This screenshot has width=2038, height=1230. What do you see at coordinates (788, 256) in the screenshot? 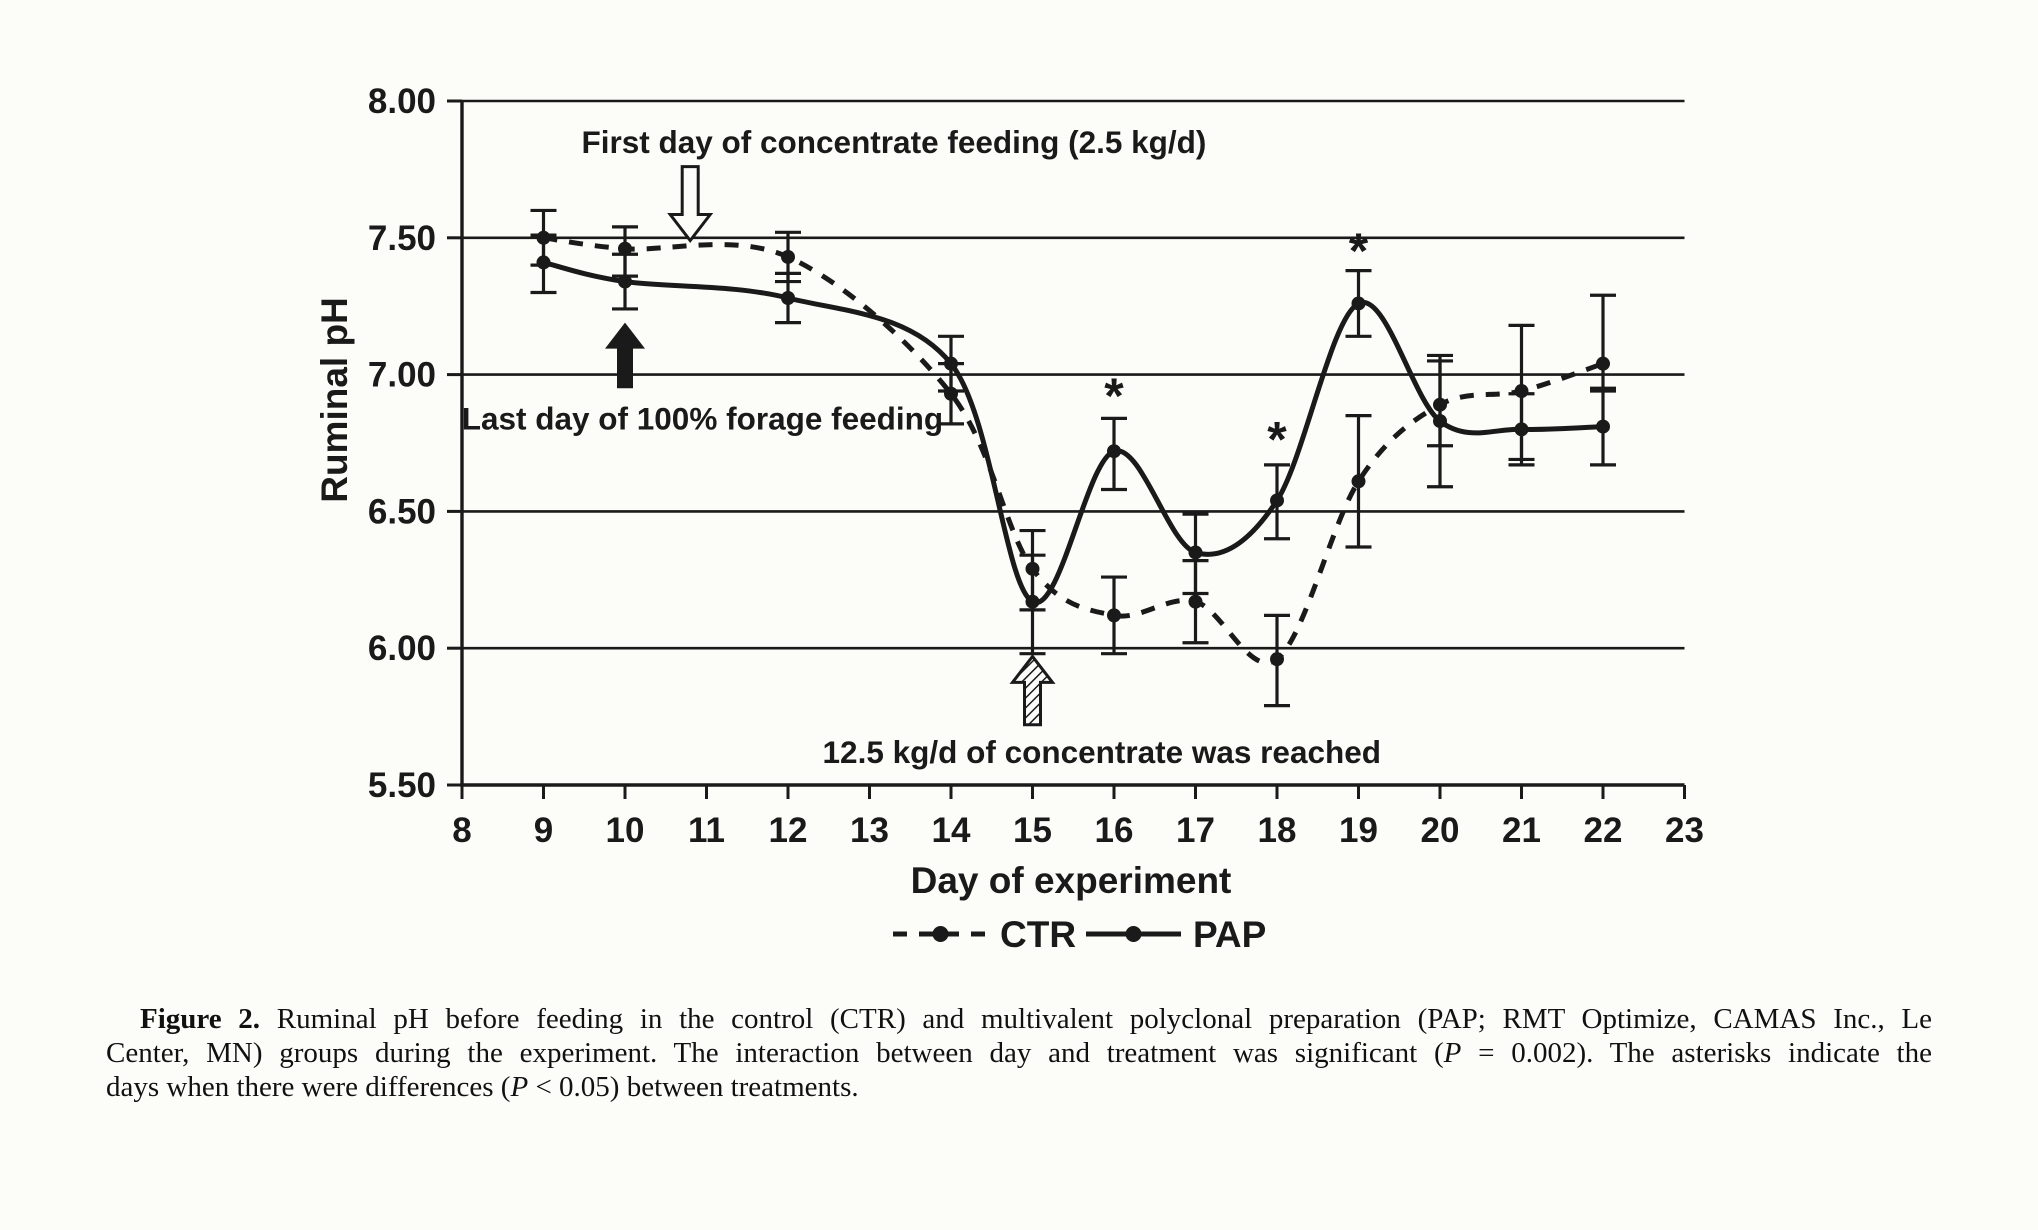
I see `ctr-marker-day12` at bounding box center [788, 256].